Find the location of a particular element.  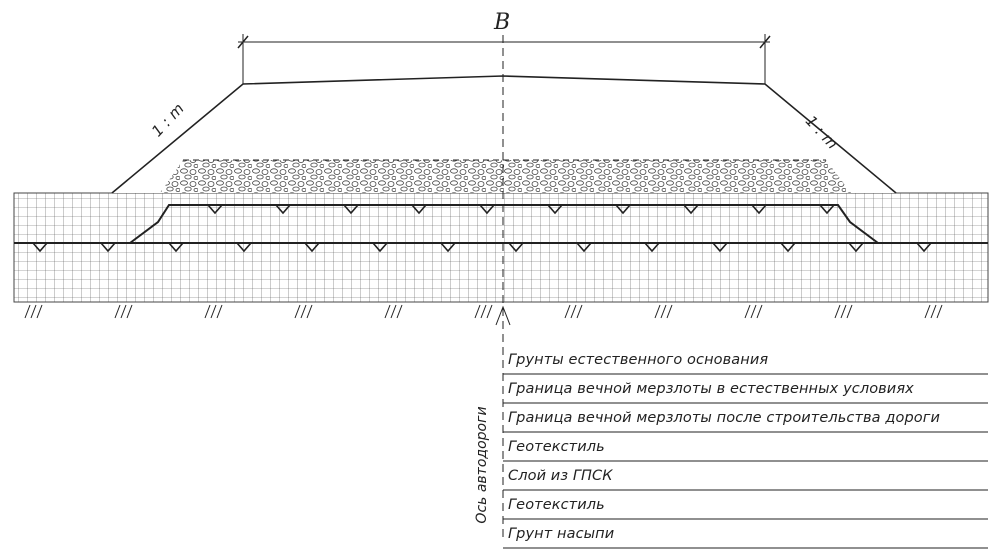

legend-item: Слой из ГПСК is located at coordinates (560, 476).